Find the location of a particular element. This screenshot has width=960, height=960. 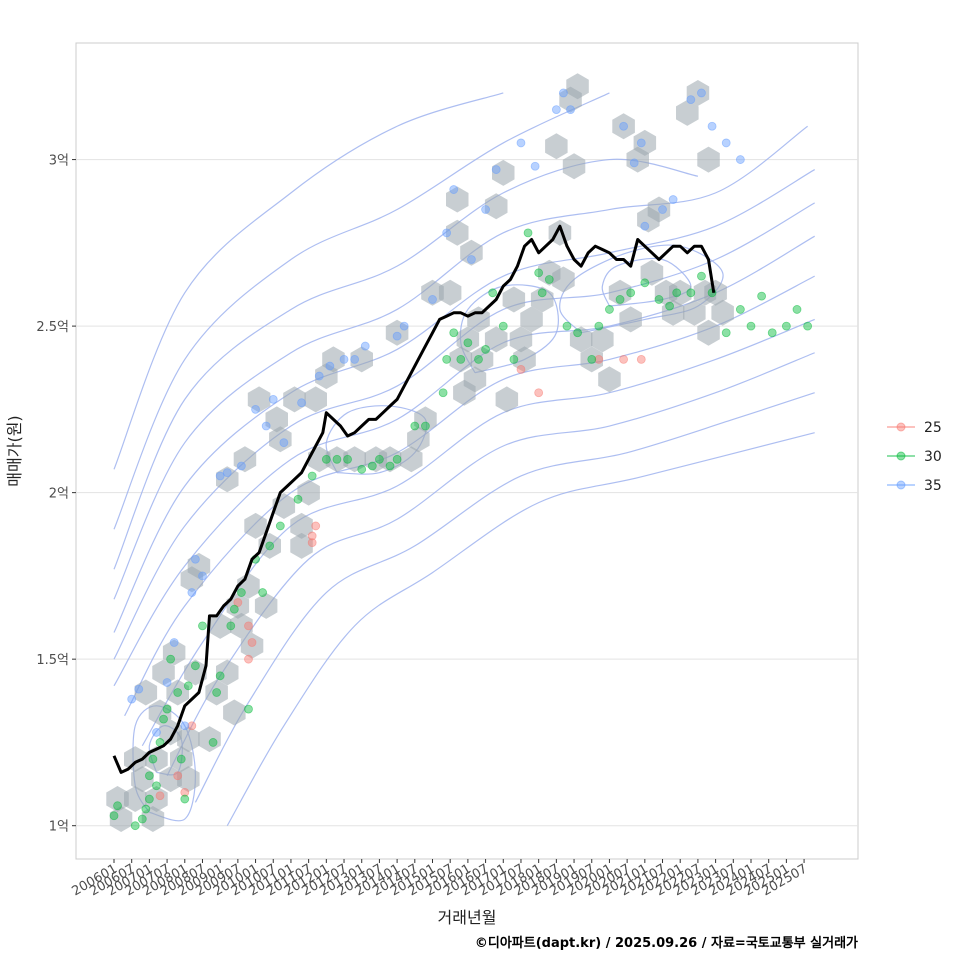

y-tick-label: 1억 is located at coordinates (59, 827).